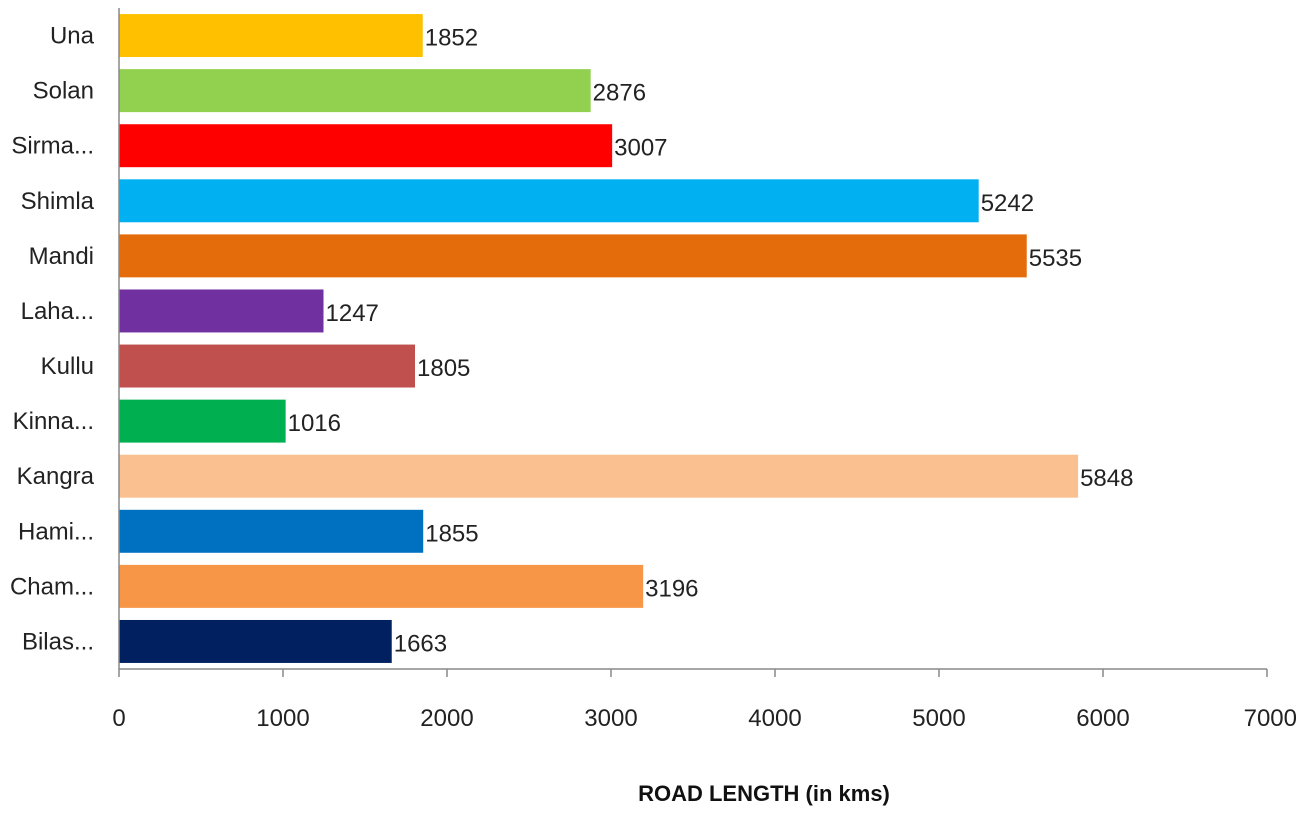  Describe the element at coordinates (314, 423) in the screenshot. I see `value-label-kinna: 1016` at that location.